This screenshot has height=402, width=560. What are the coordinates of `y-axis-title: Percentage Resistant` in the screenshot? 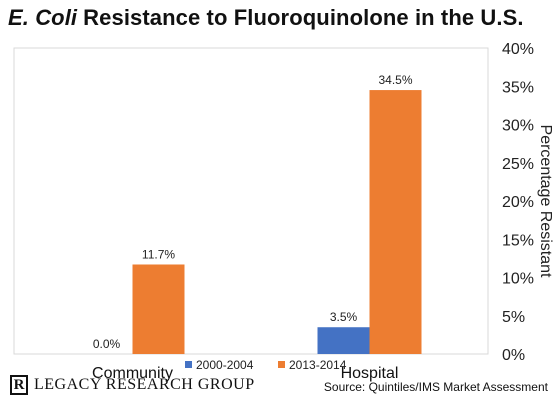 It's located at (545, 202).